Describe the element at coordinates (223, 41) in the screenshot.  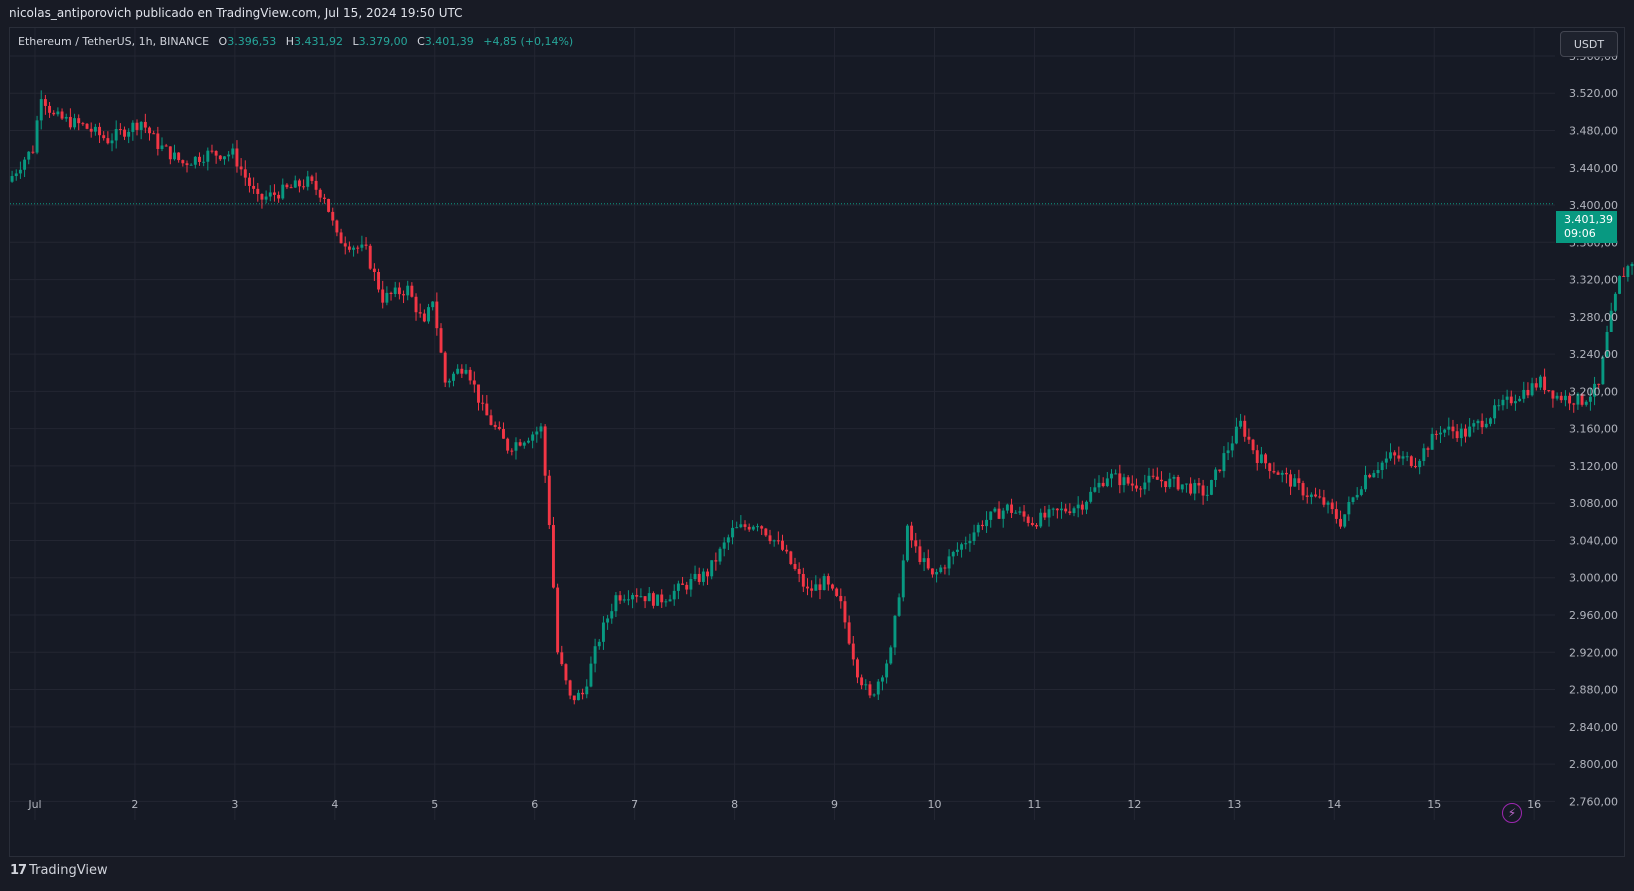
I see `open-label: O` at that location.